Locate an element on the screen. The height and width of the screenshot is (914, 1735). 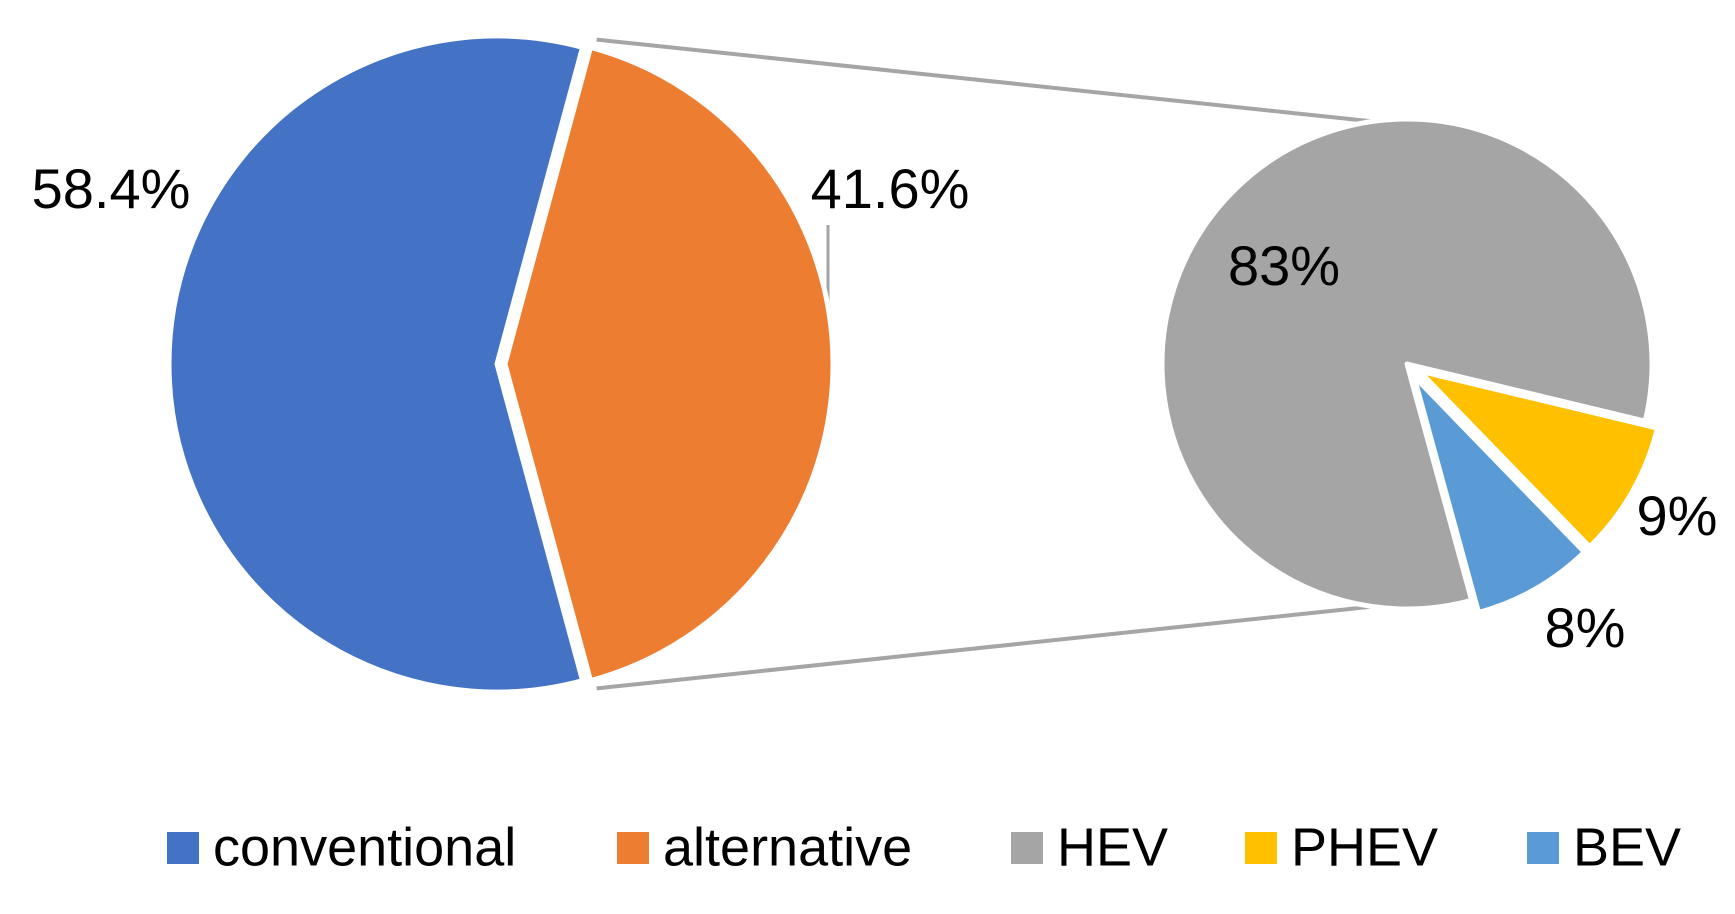
legend-label: HEV is located at coordinates (1112, 847).